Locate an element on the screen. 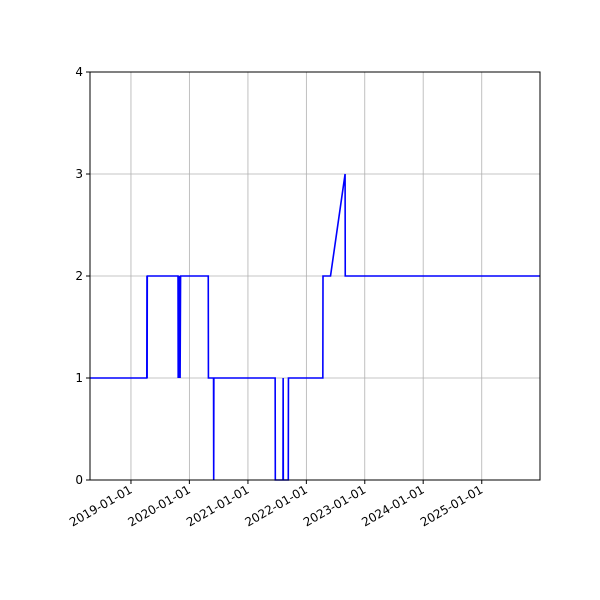  x-tick-label: 2019-01-01 is located at coordinates (100, 505).